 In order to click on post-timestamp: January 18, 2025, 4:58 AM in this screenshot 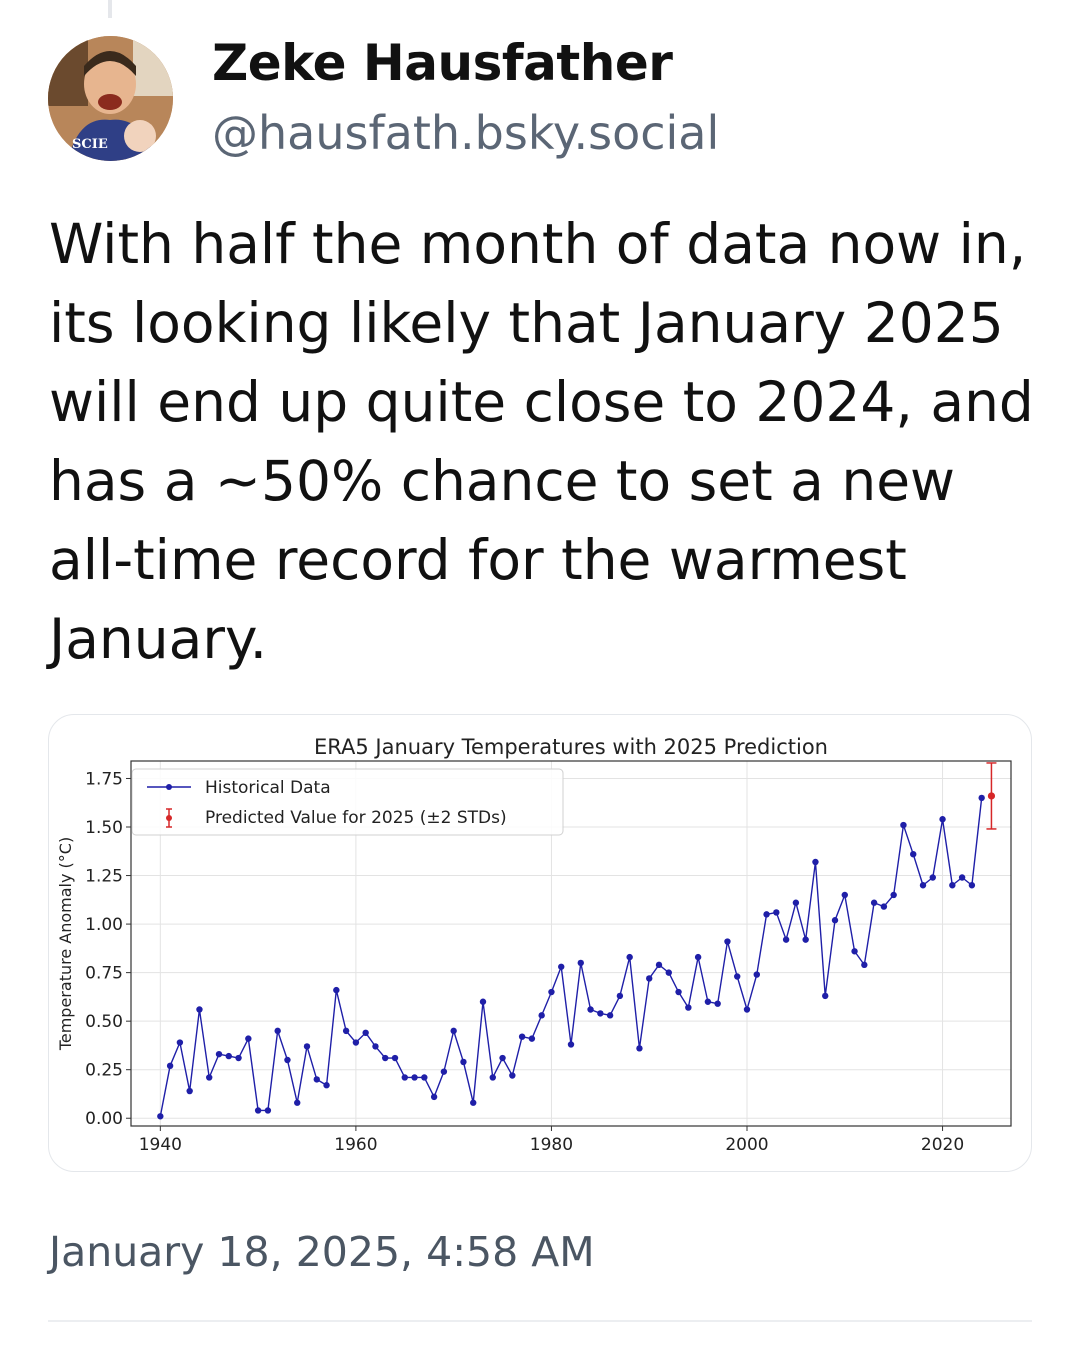, I will do `click(322, 1252)`.